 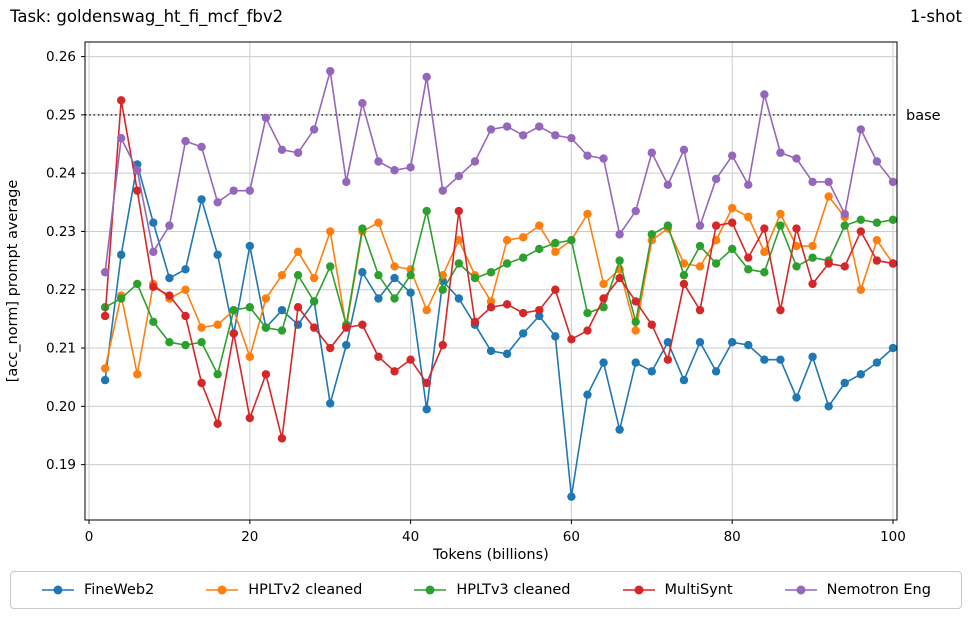 I want to click on y-tick-label: 0.24, so click(x=61, y=174).